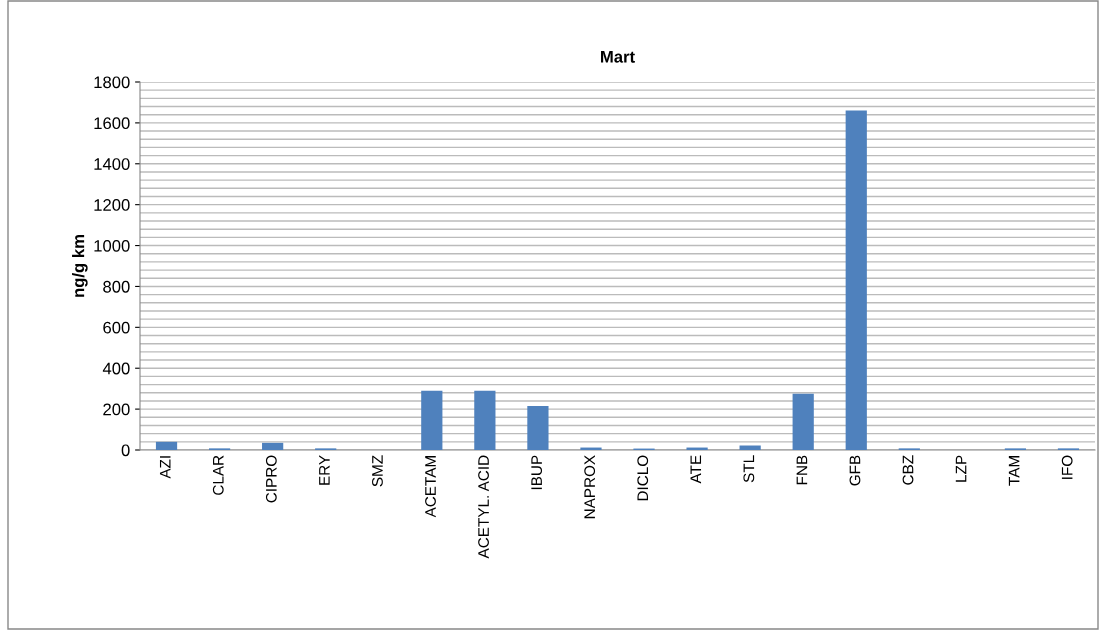 This screenshot has height=637, width=1105. Describe the element at coordinates (537, 472) in the screenshot. I see `x-tick-label: IBUP` at that location.